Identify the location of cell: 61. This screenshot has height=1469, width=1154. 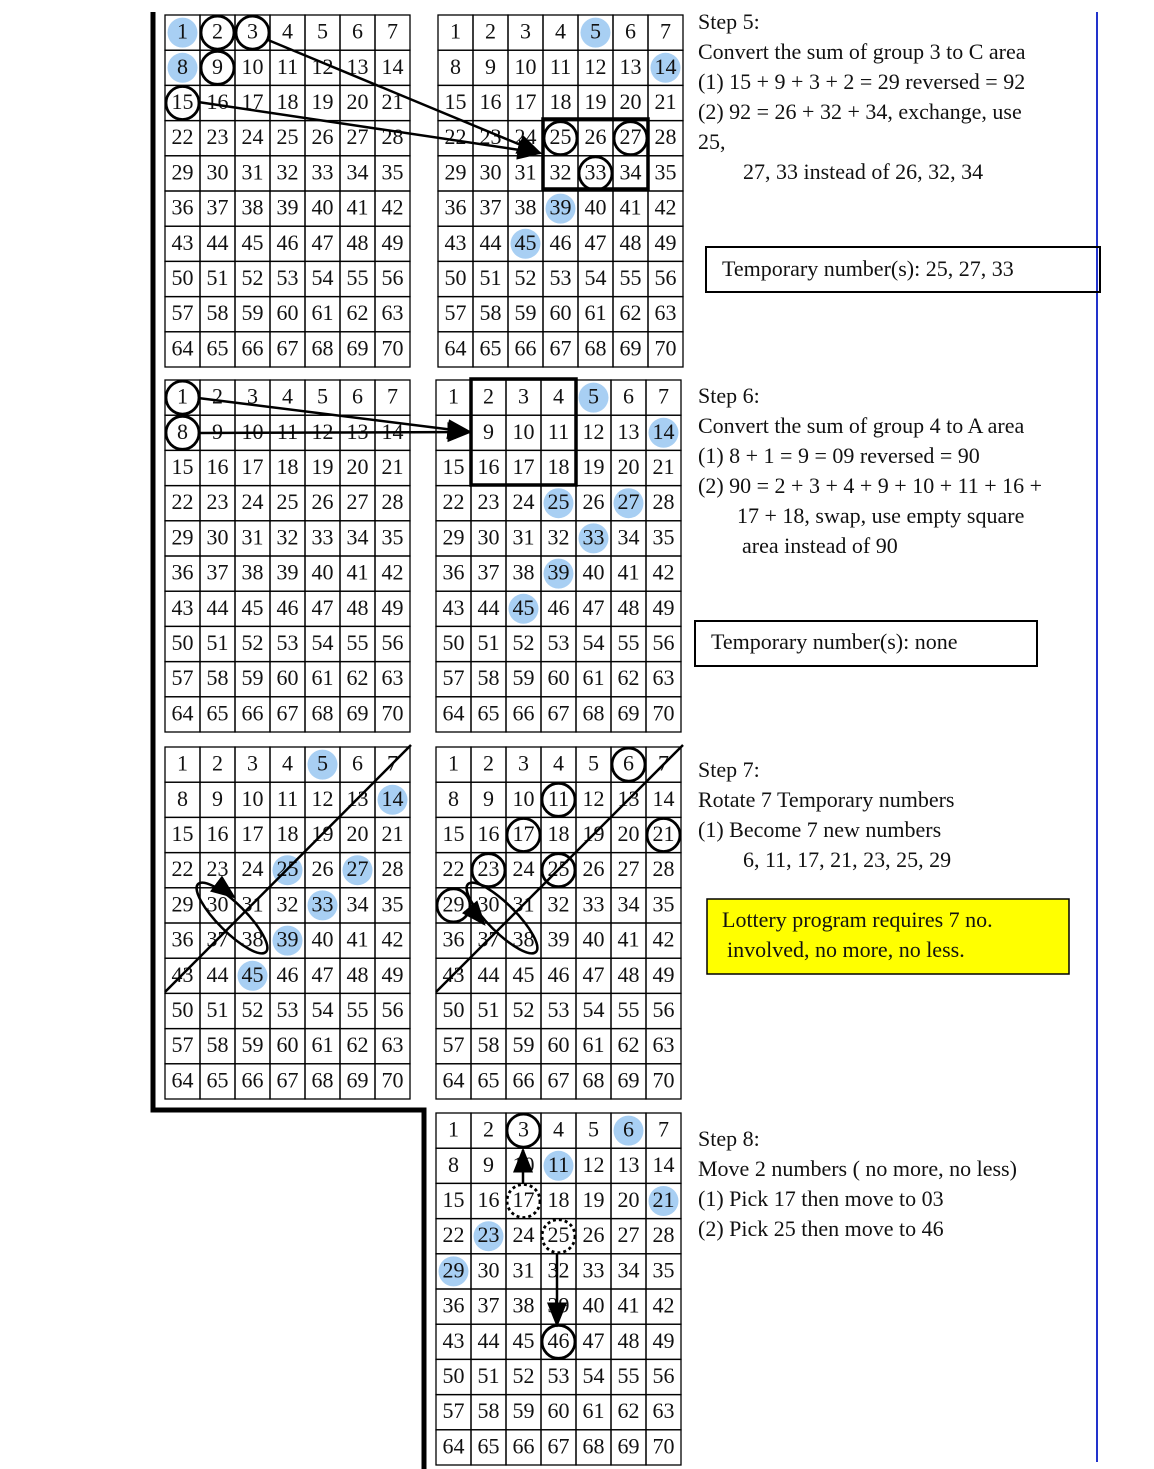
(593, 679).